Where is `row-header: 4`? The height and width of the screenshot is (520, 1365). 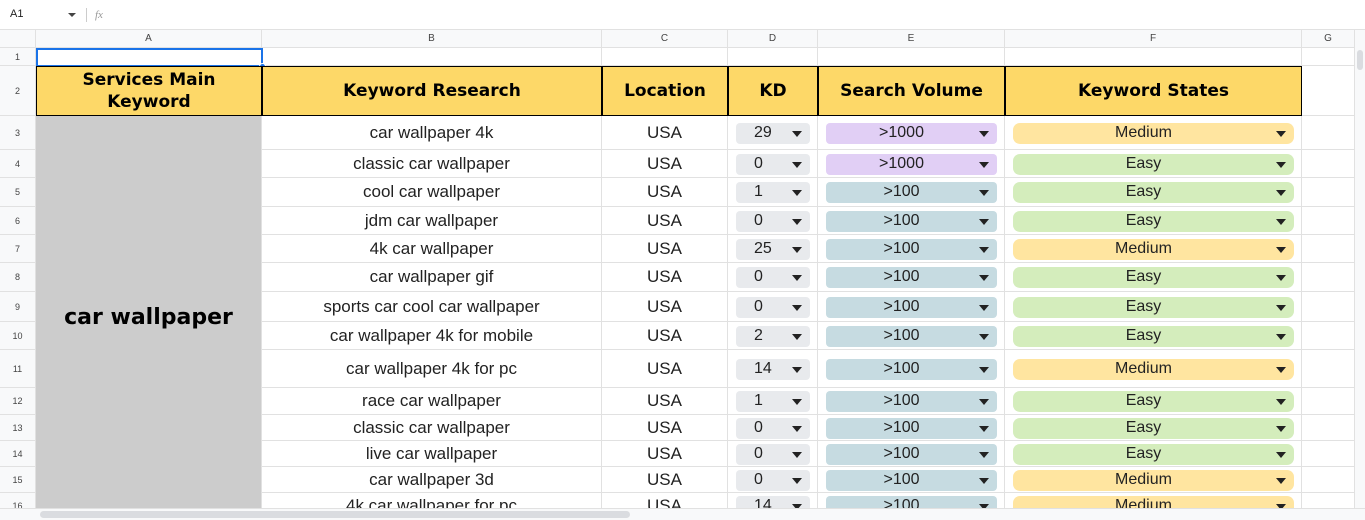 row-header: 4 is located at coordinates (18, 164).